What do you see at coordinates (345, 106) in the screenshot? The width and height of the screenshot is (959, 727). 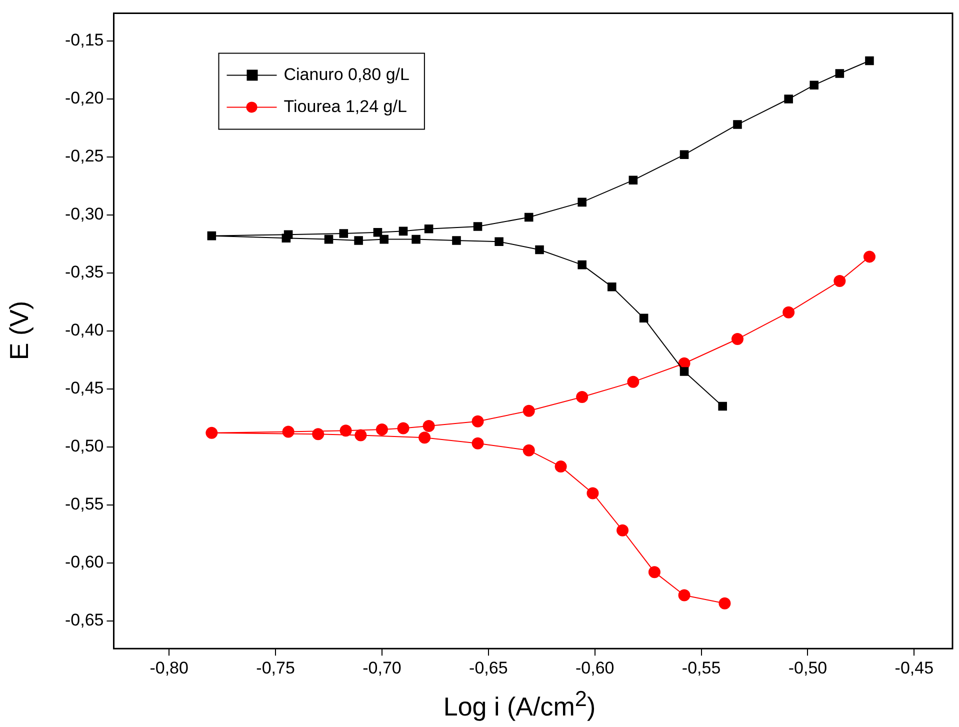 I see `legend-label: Tiourea 1,24 g/L` at bounding box center [345, 106].